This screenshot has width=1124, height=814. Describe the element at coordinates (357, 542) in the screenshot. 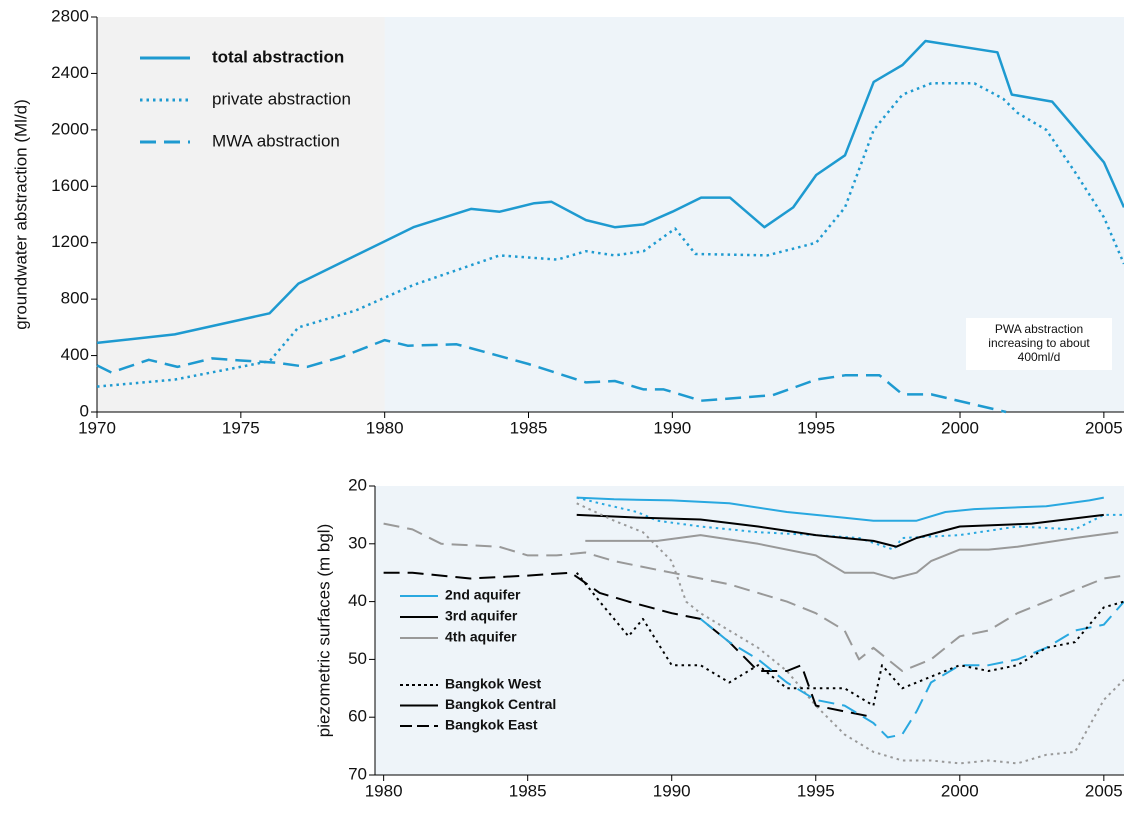

I see `y-tick-label: 30` at that location.